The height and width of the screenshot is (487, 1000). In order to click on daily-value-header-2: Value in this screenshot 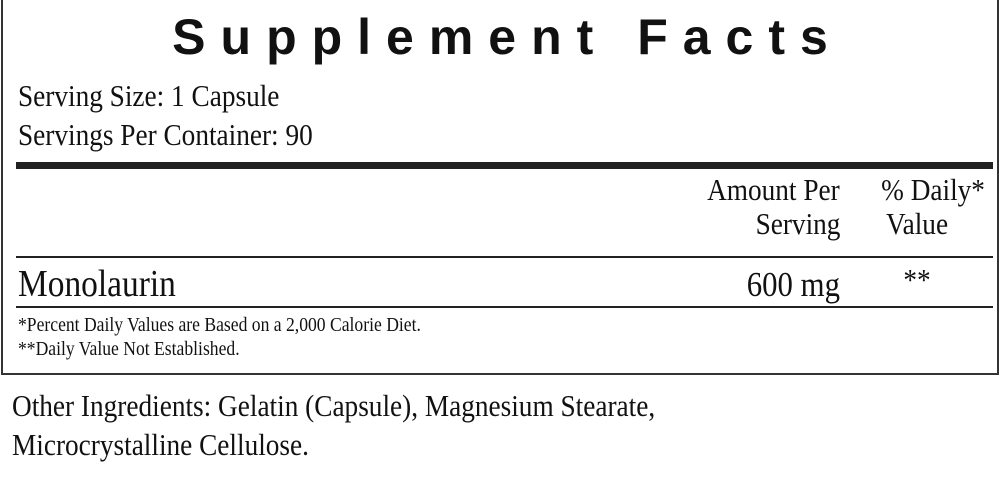, I will do `click(917, 223)`.